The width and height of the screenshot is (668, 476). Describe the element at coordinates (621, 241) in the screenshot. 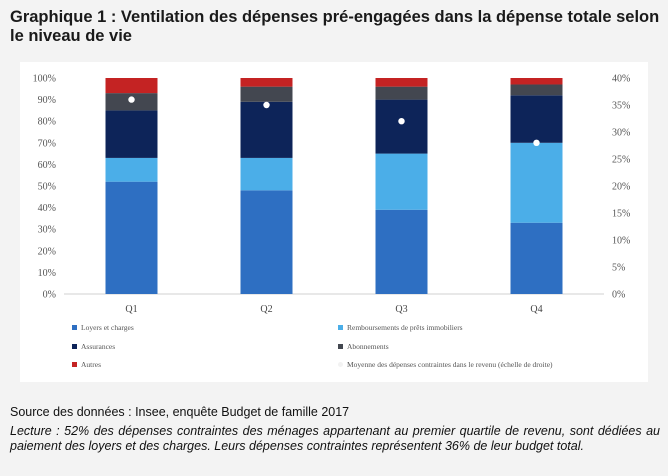

I see `y-right-tick-label: 10%` at that location.